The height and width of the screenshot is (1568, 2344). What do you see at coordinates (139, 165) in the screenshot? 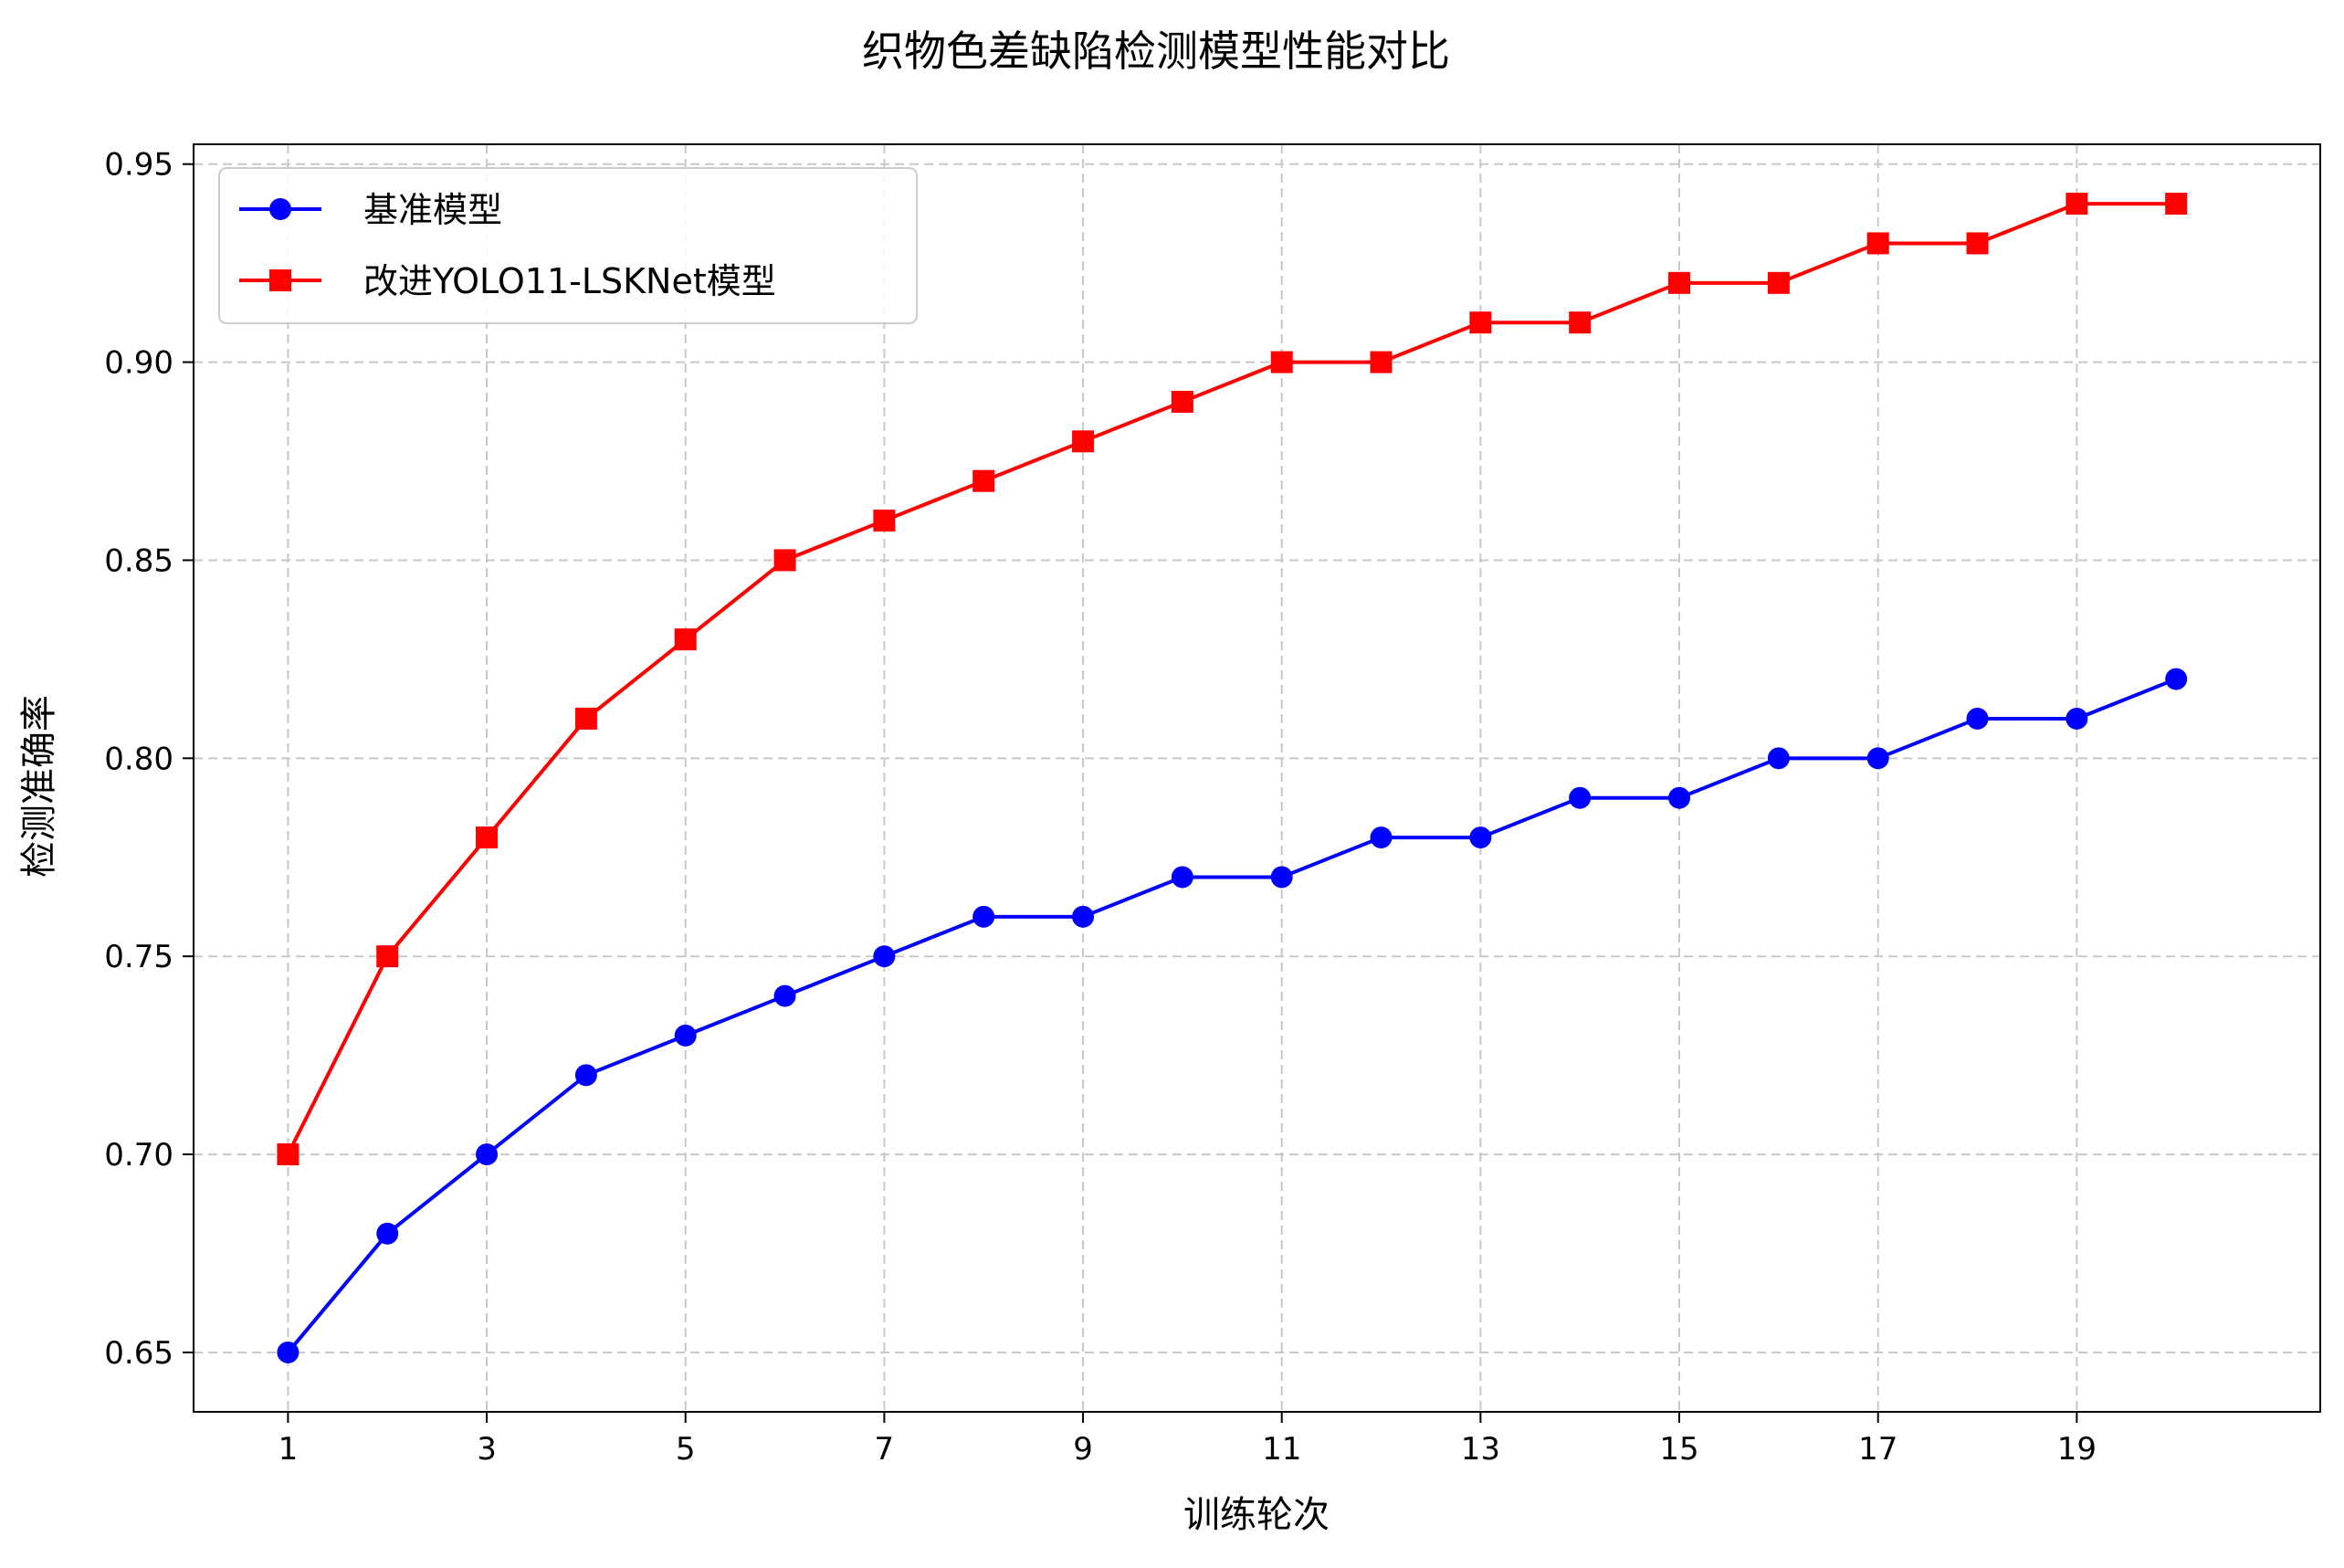
I see `y-tick-label: 0.95` at bounding box center [139, 165].